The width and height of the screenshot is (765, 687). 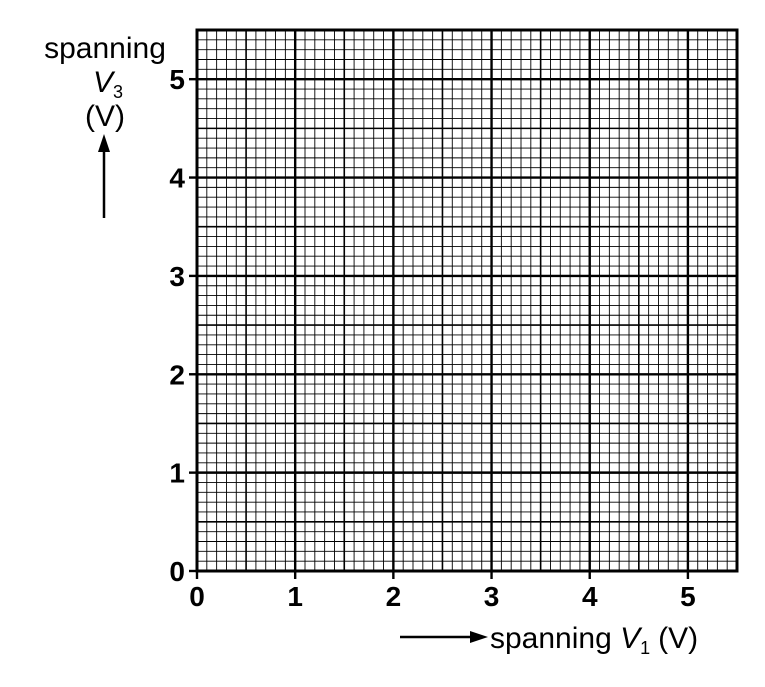 What do you see at coordinates (177, 571) in the screenshot?
I see `y-tick-label: 0` at bounding box center [177, 571].